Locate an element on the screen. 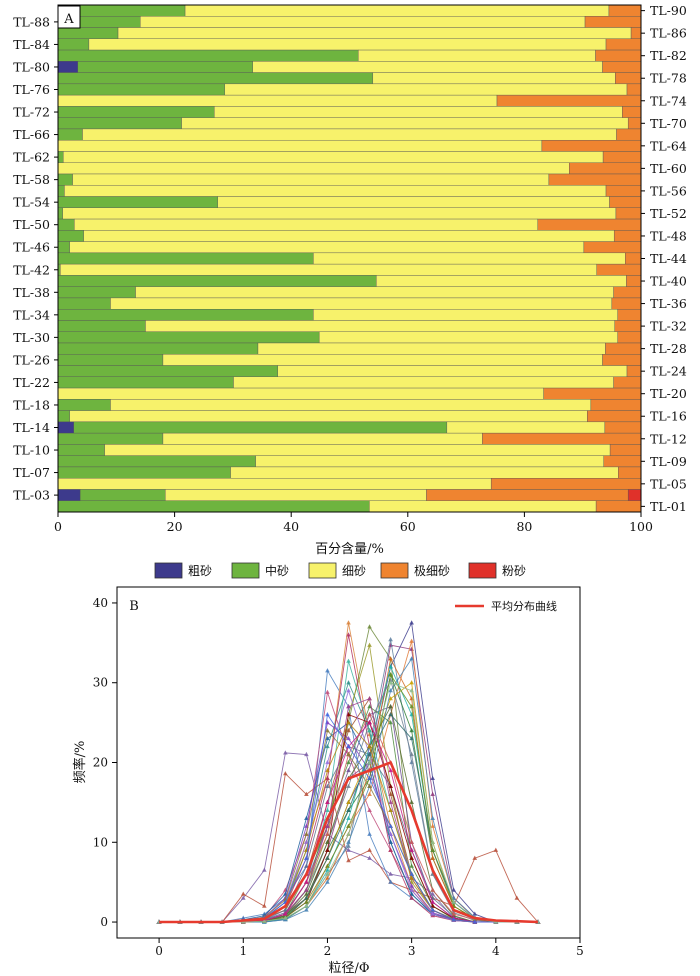 Image resolution: width=700 pixels, height=976 pixels. bar-TL-82-中砂 is located at coordinates (208, 55).